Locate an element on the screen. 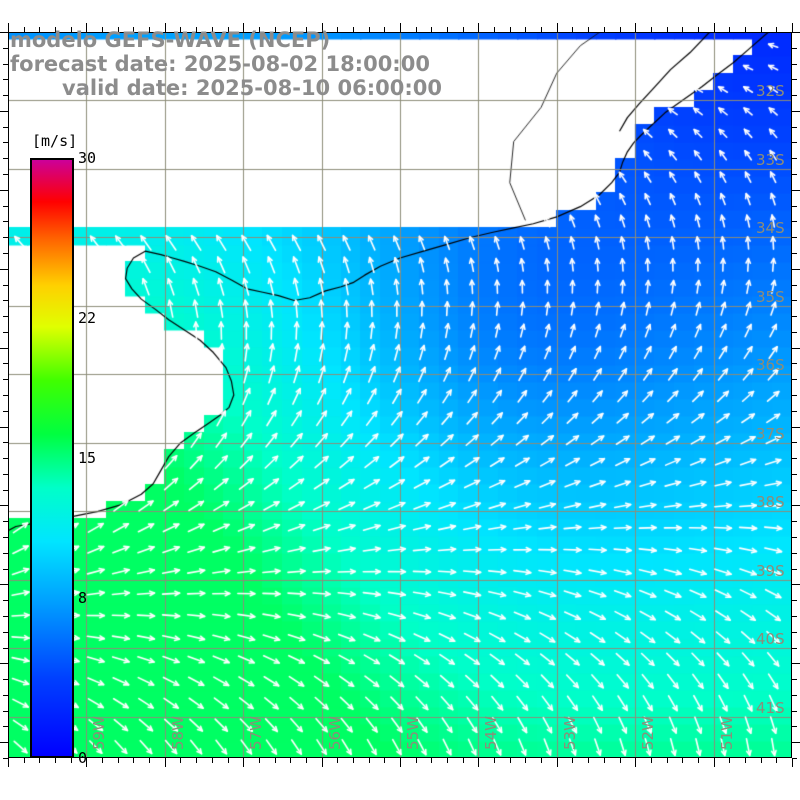  lon-label-52W: 52W is located at coordinates (648, 733).